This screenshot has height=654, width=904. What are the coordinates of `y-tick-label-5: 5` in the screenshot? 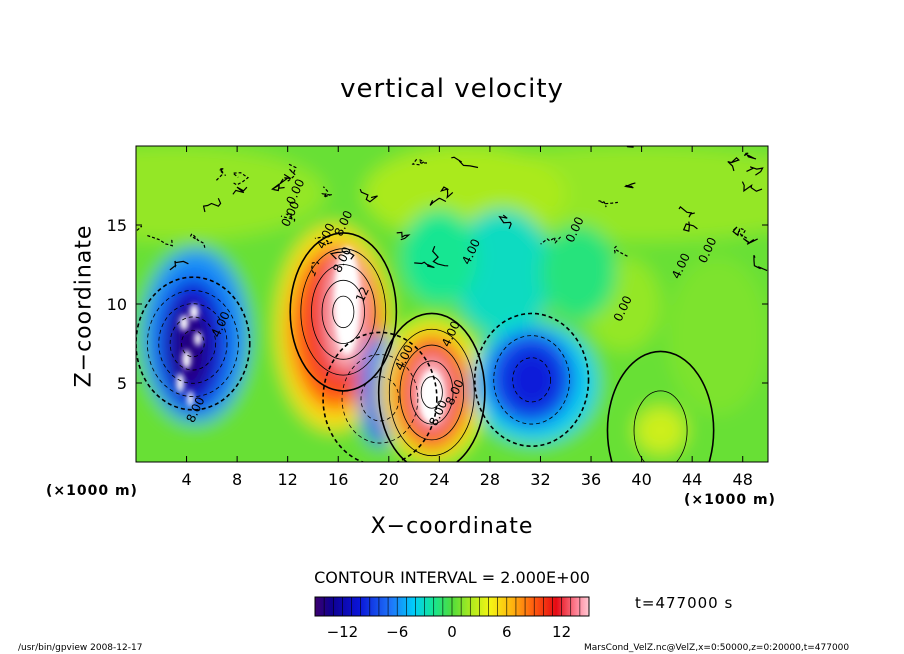 It's located at (122, 383).